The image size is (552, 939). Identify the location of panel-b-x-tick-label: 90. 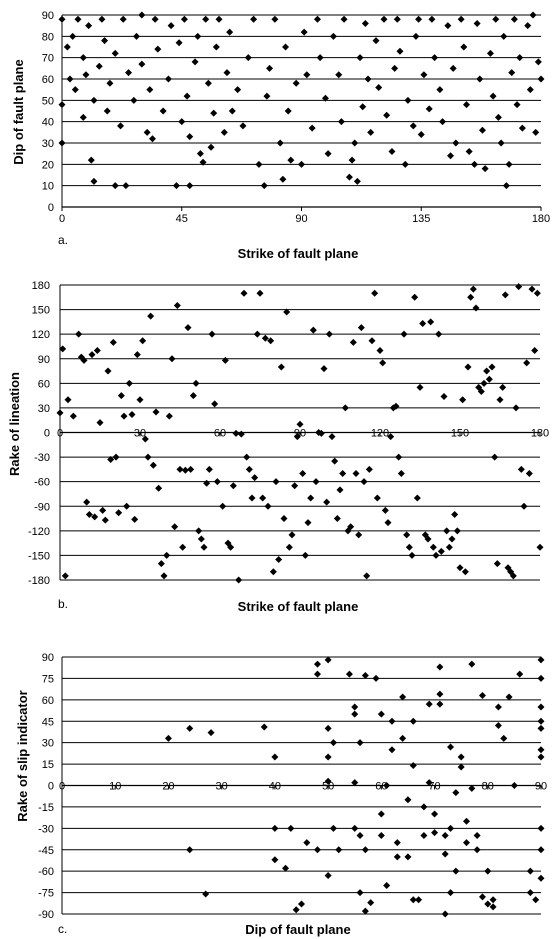
(300, 434).